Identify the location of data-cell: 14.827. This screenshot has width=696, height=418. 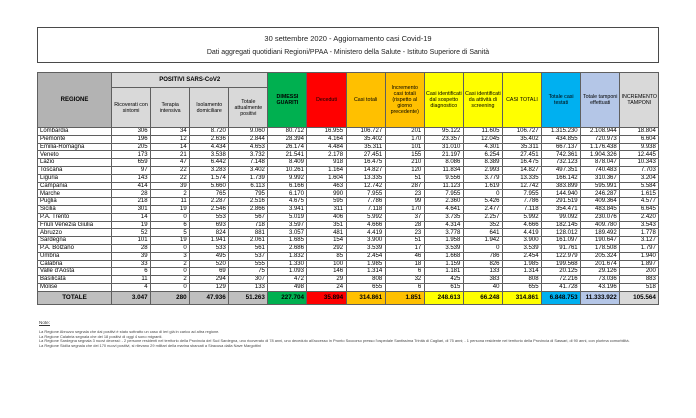
(365, 170).